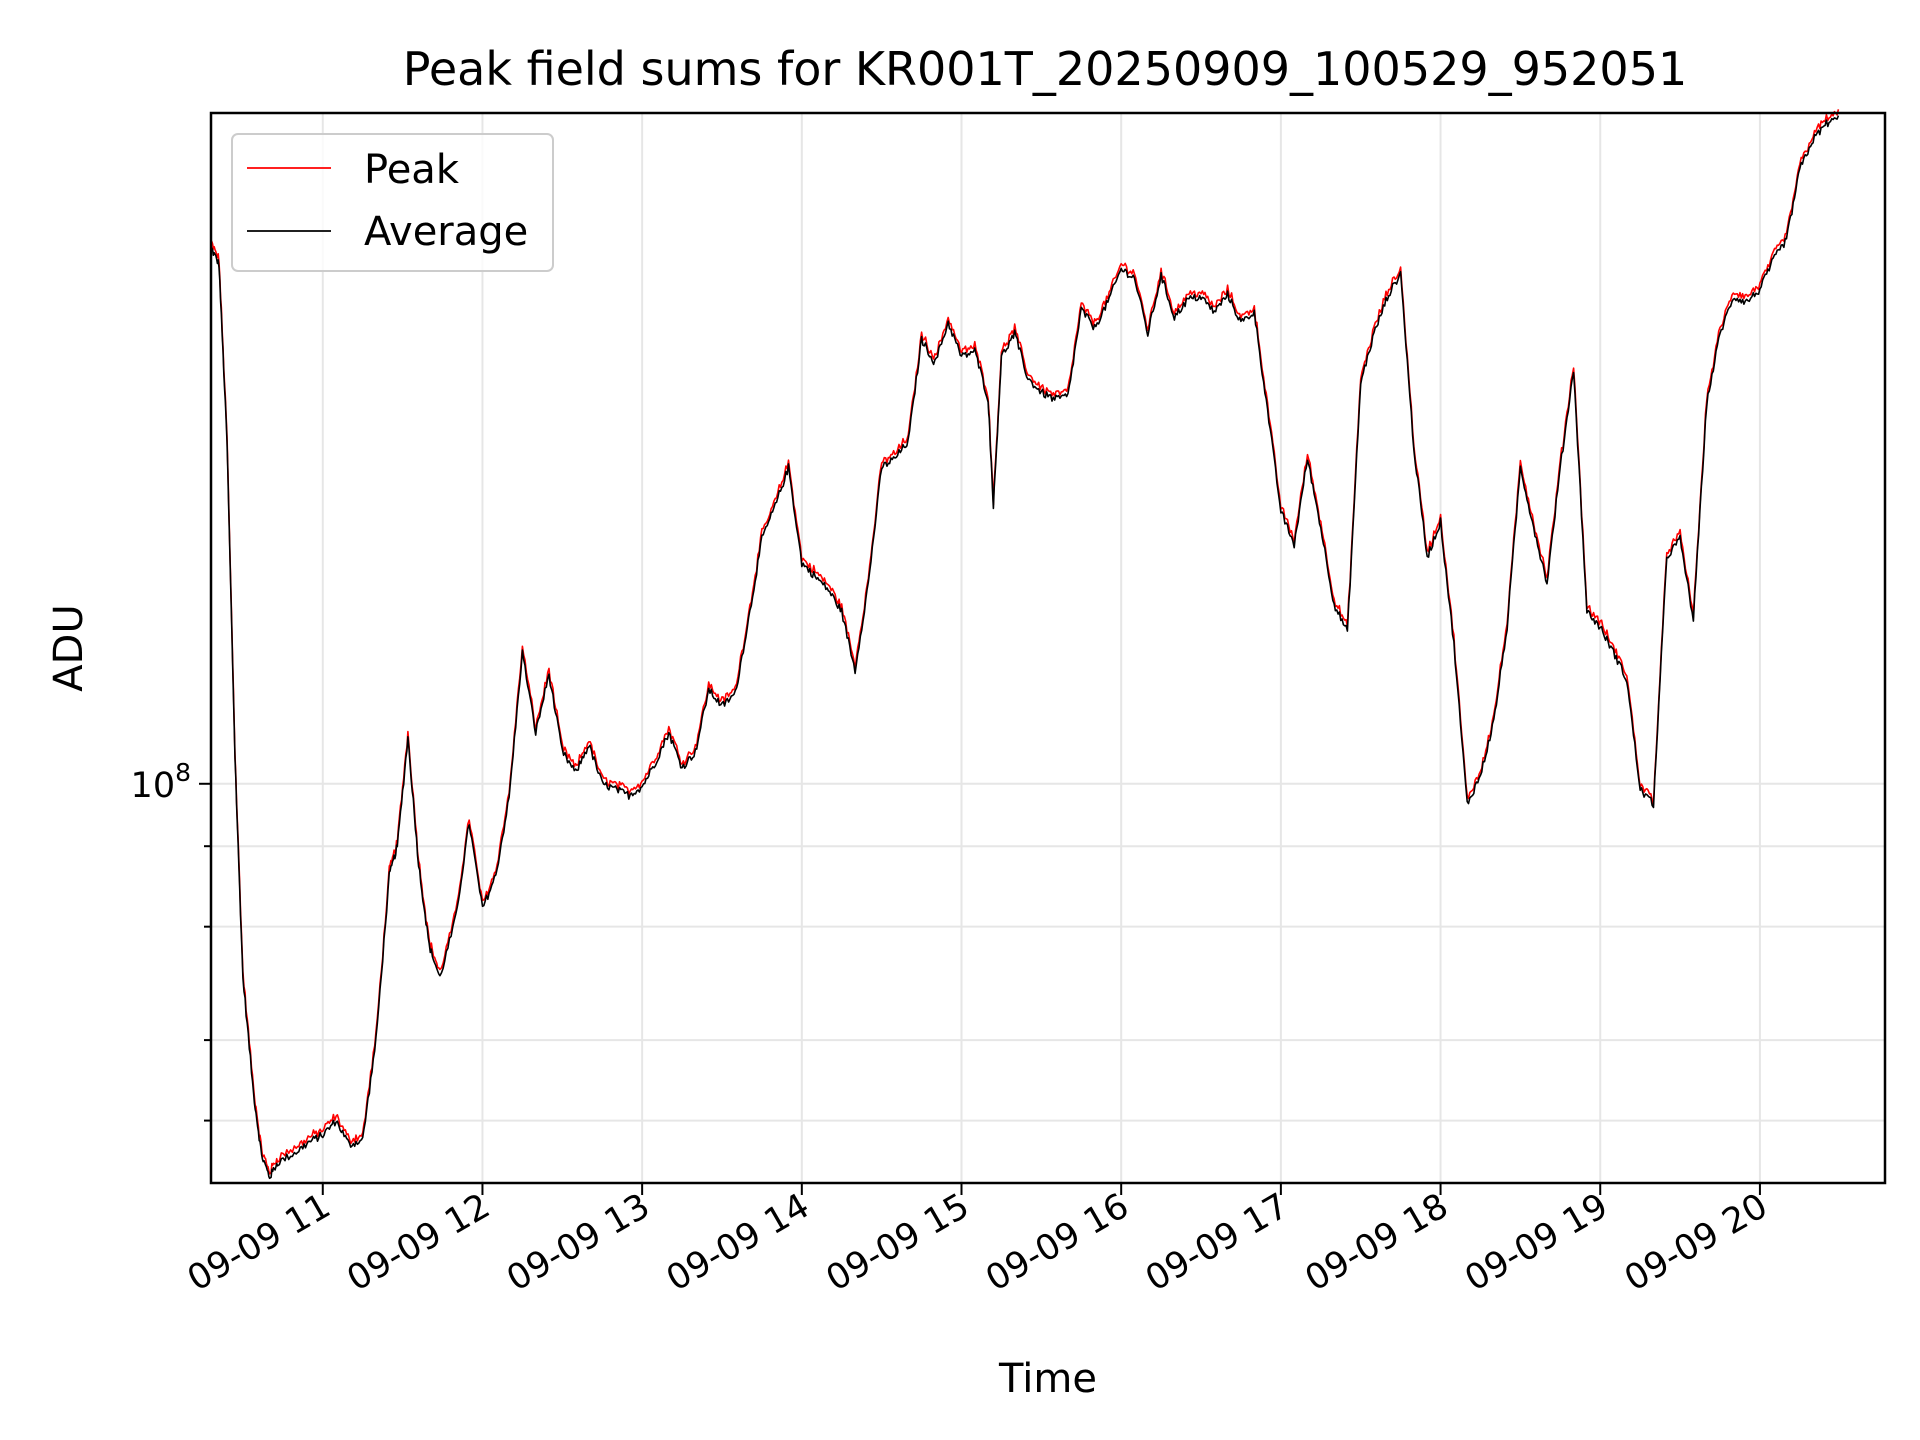 The image size is (1920, 1440). Describe the element at coordinates (392, 202) in the screenshot. I see `legend: Peak Average` at that location.